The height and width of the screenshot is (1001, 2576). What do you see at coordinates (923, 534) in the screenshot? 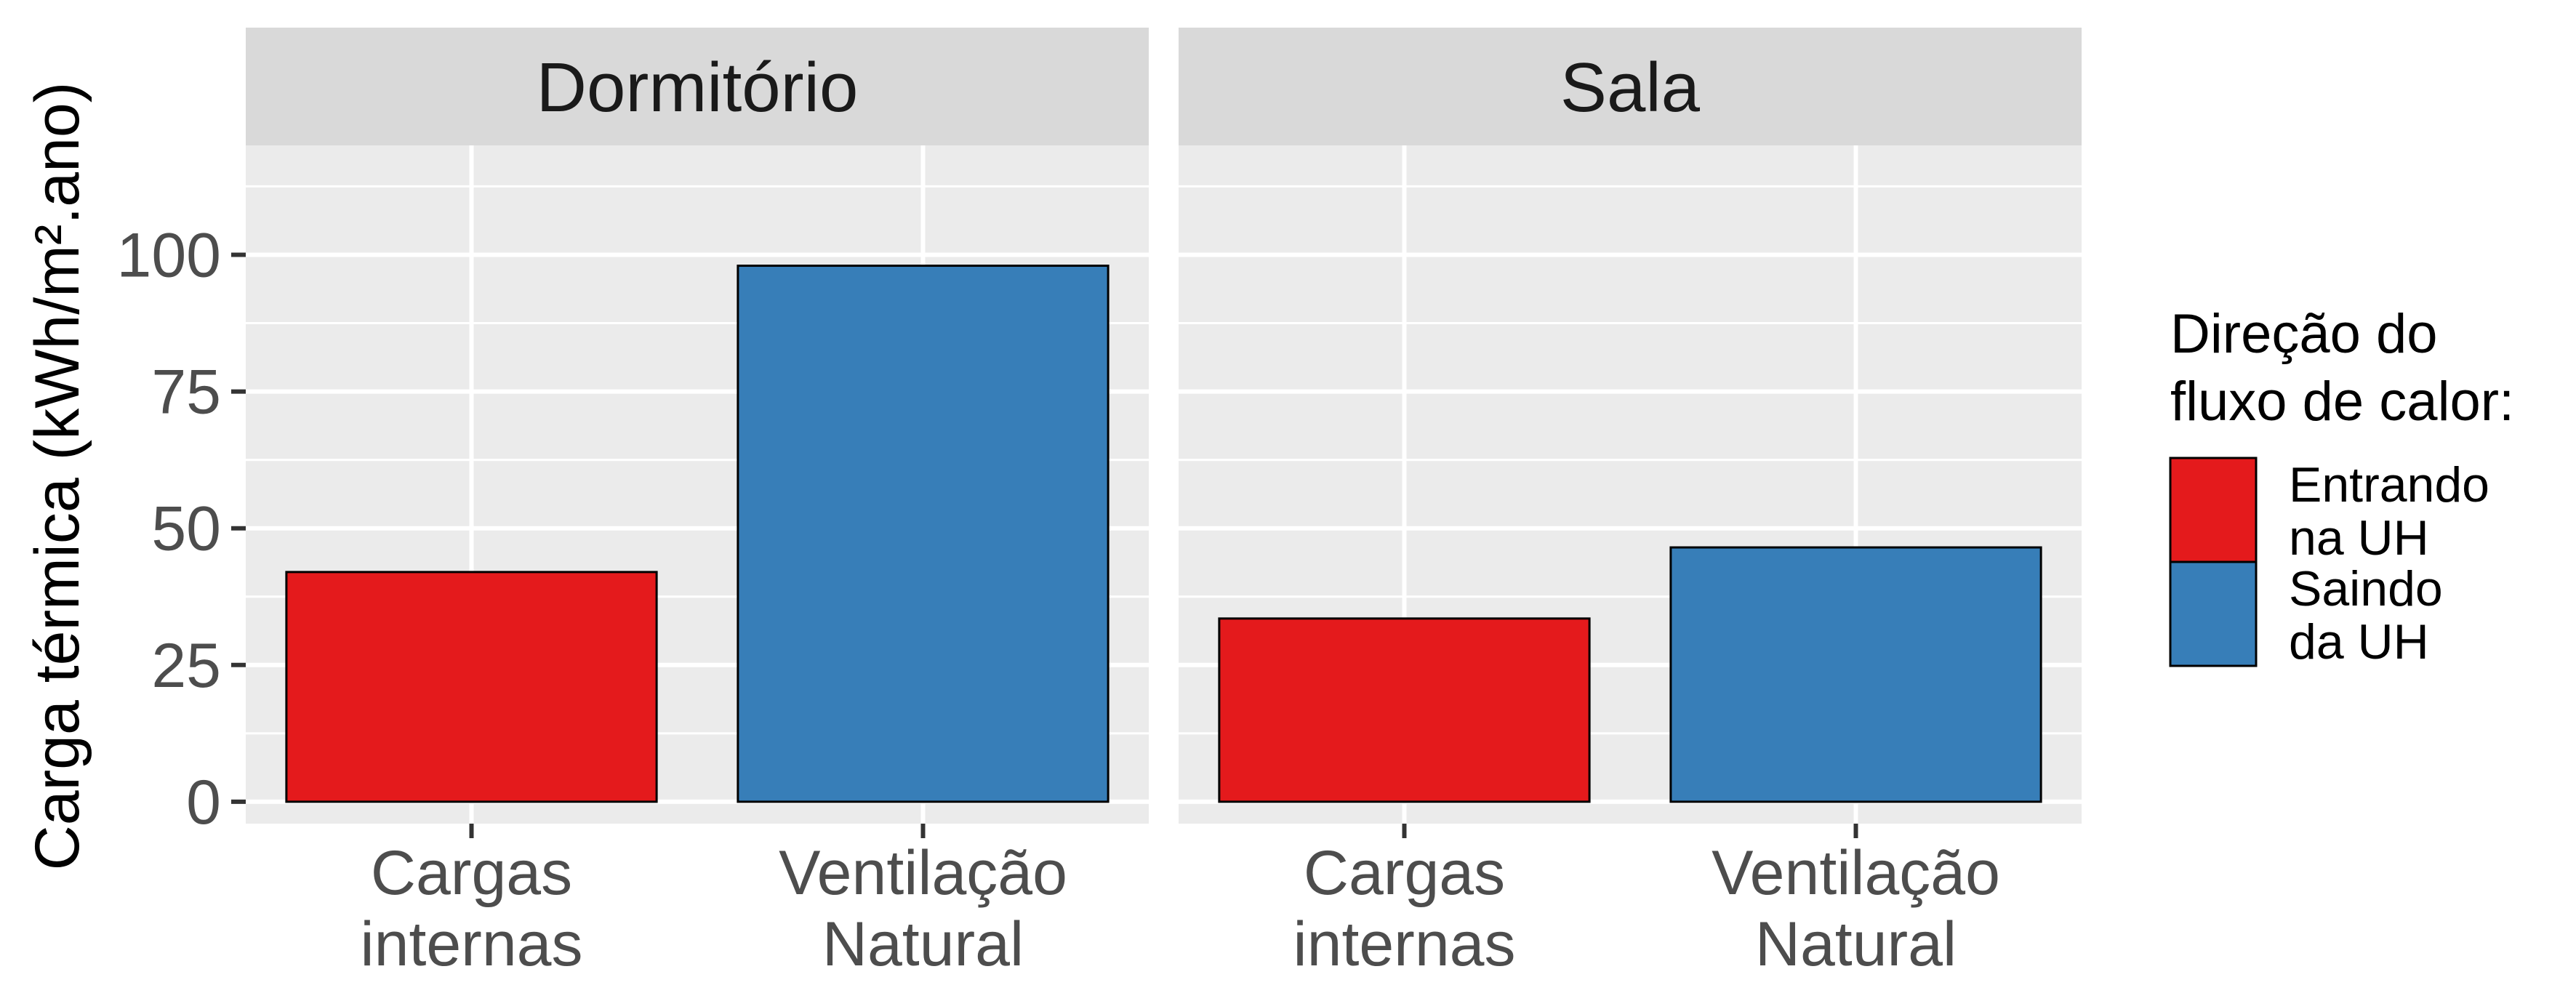
I see `bar-dormitório-2` at bounding box center [923, 534].